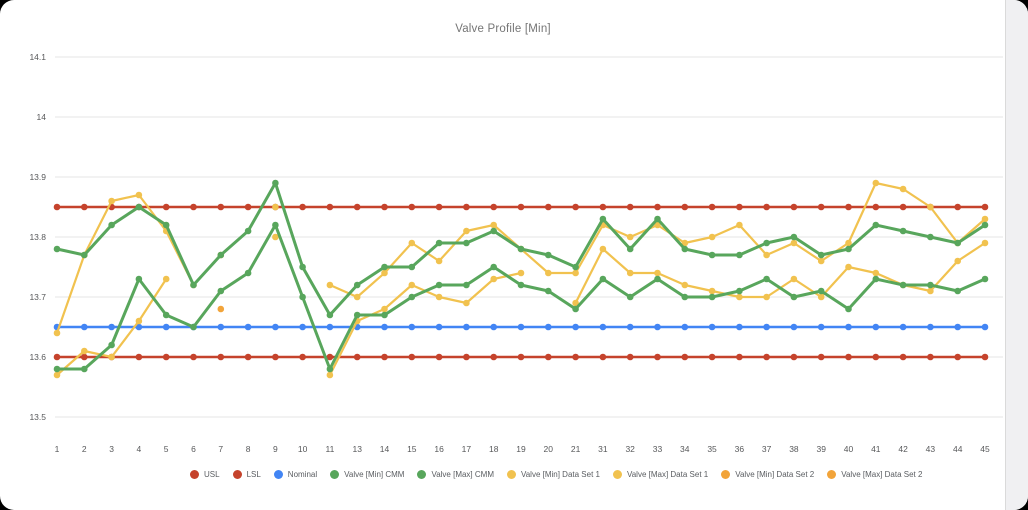 The width and height of the screenshot is (1028, 510). I want to click on x-tick-label: 32, so click(630, 449).